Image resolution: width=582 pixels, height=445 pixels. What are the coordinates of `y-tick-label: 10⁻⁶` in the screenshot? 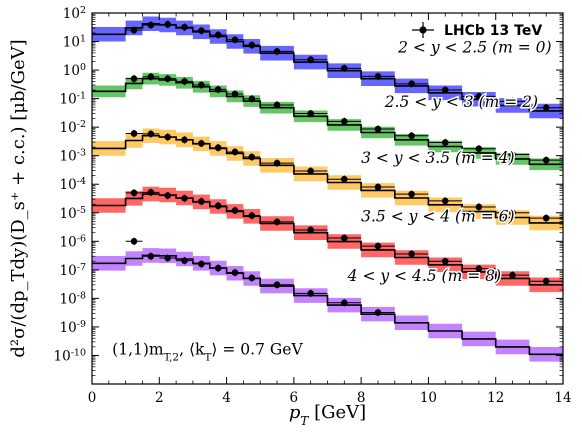 It's located at (73, 242).